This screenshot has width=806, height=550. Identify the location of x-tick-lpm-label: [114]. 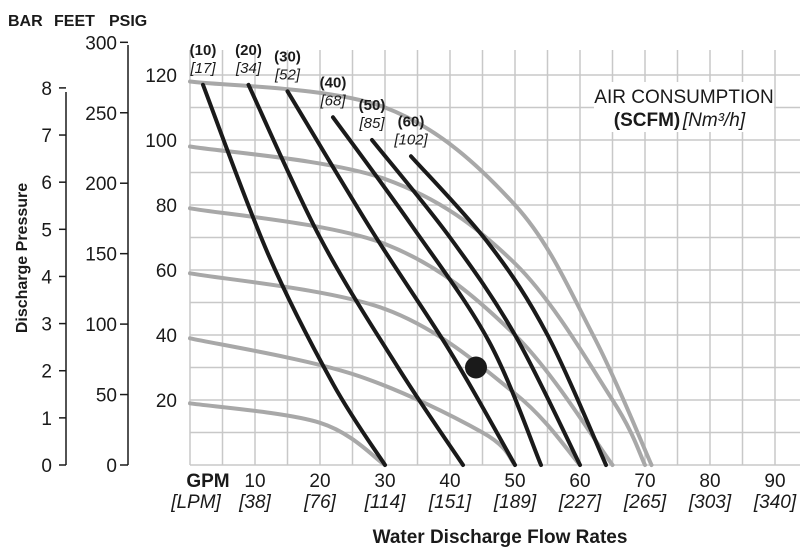
(385, 502).